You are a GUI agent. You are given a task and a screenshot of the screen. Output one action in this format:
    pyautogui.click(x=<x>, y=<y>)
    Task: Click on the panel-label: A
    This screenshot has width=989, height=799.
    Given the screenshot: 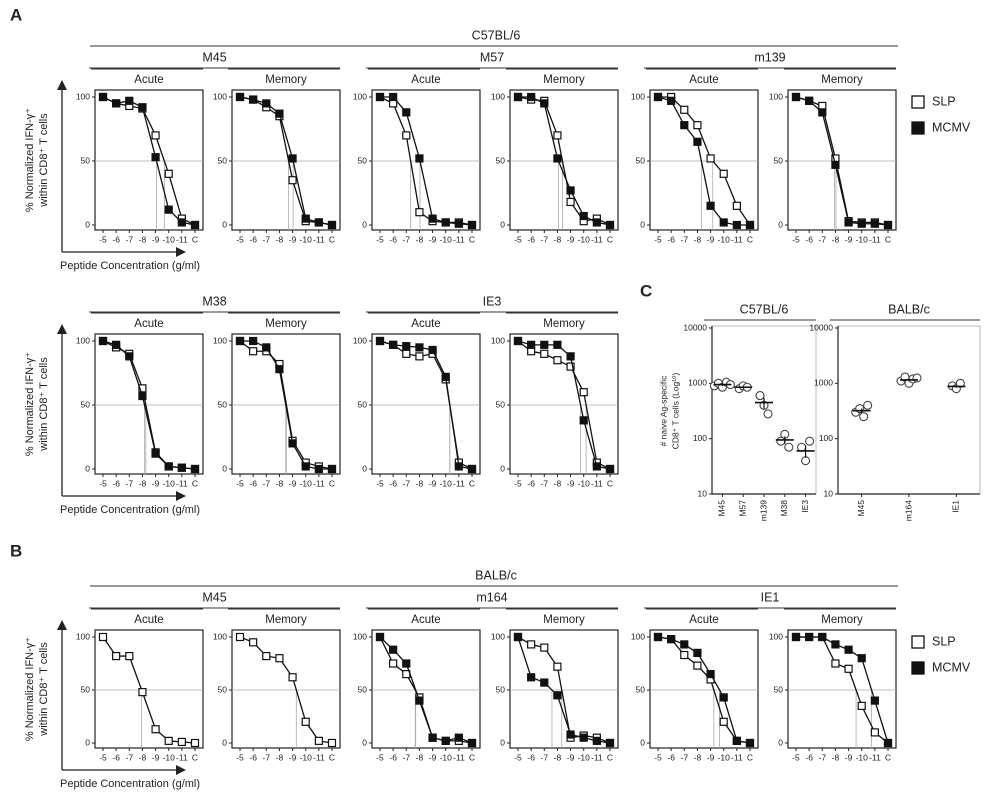 What is the action you would take?
    pyautogui.click(x=16, y=14)
    